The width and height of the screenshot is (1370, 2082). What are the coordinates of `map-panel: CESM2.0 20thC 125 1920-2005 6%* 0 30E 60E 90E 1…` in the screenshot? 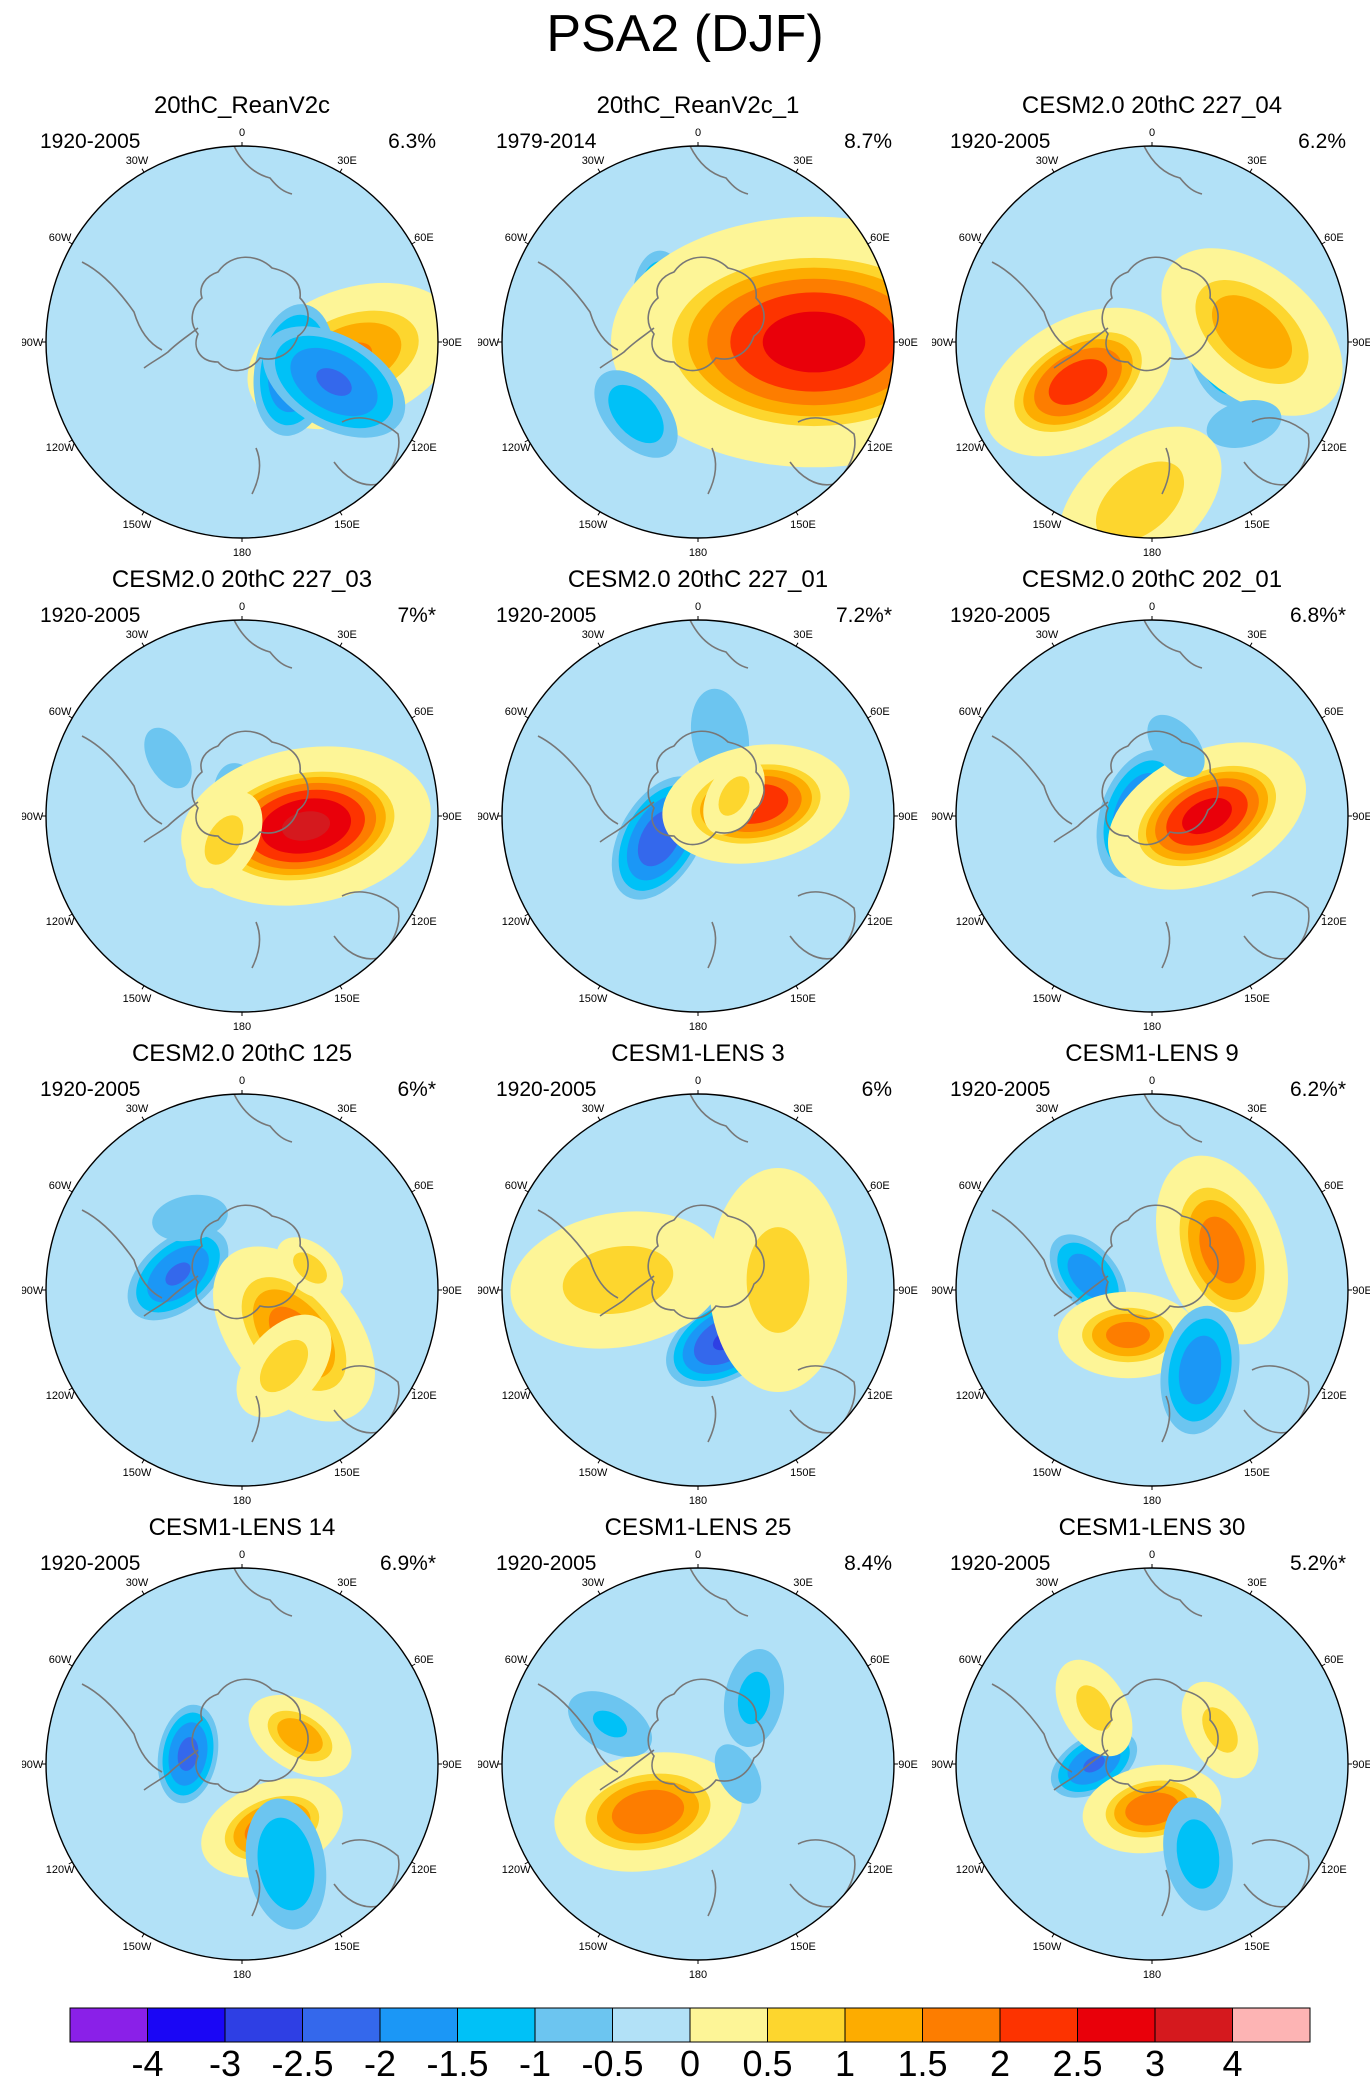 It's located at (242, 1277).